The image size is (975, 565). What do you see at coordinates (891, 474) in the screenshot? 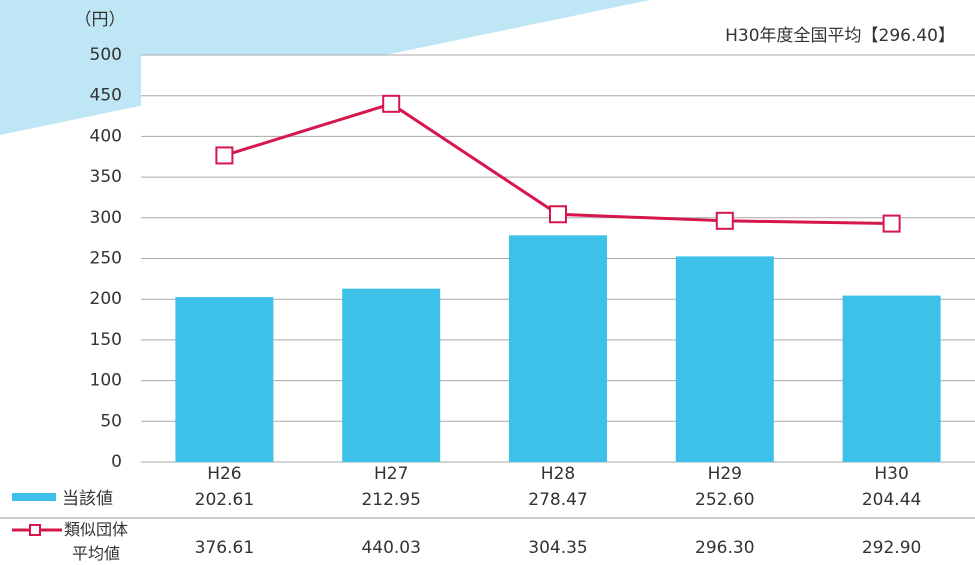
I see `x-tick-label: H30` at bounding box center [891, 474].